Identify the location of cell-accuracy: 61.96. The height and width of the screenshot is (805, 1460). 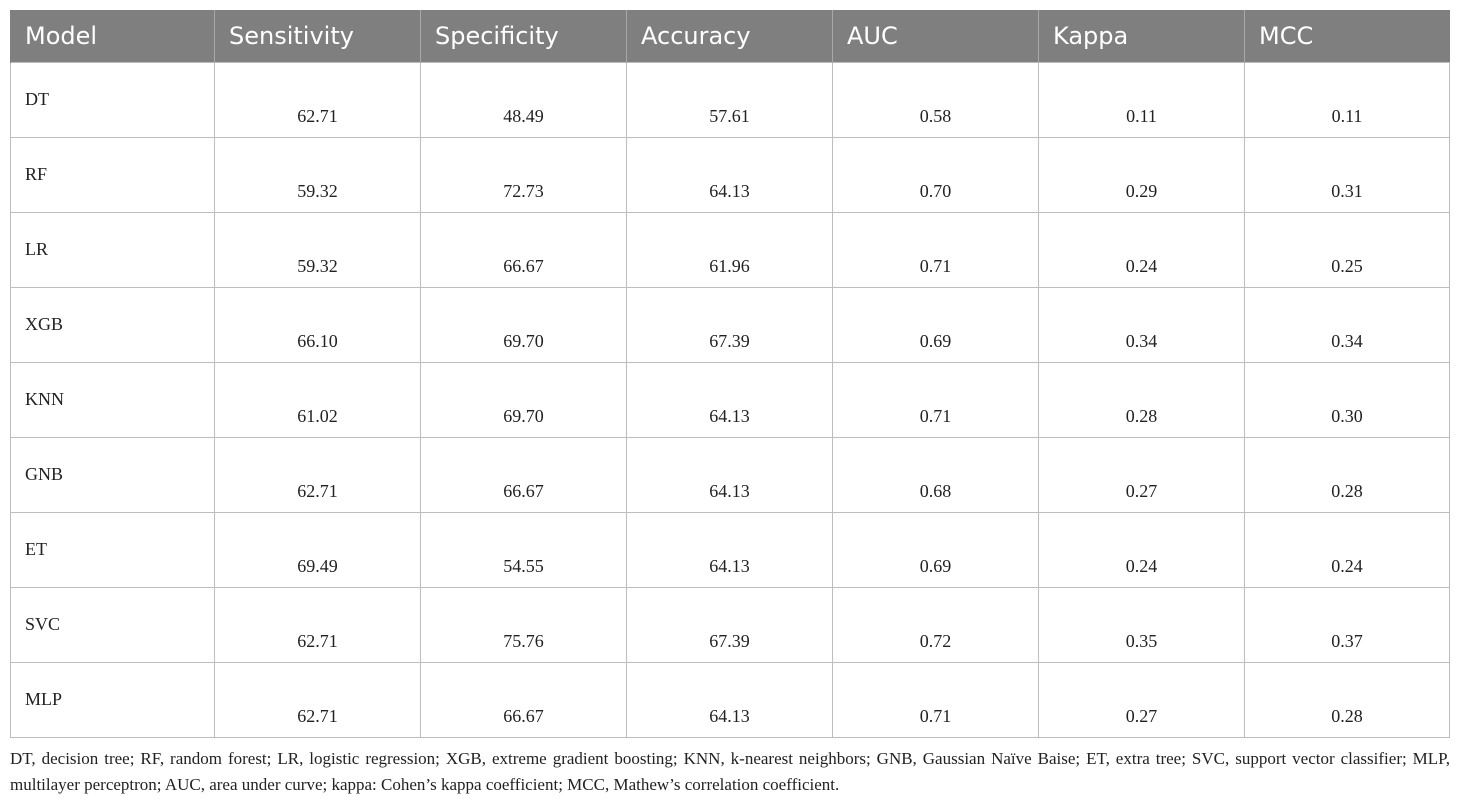
(729, 249).